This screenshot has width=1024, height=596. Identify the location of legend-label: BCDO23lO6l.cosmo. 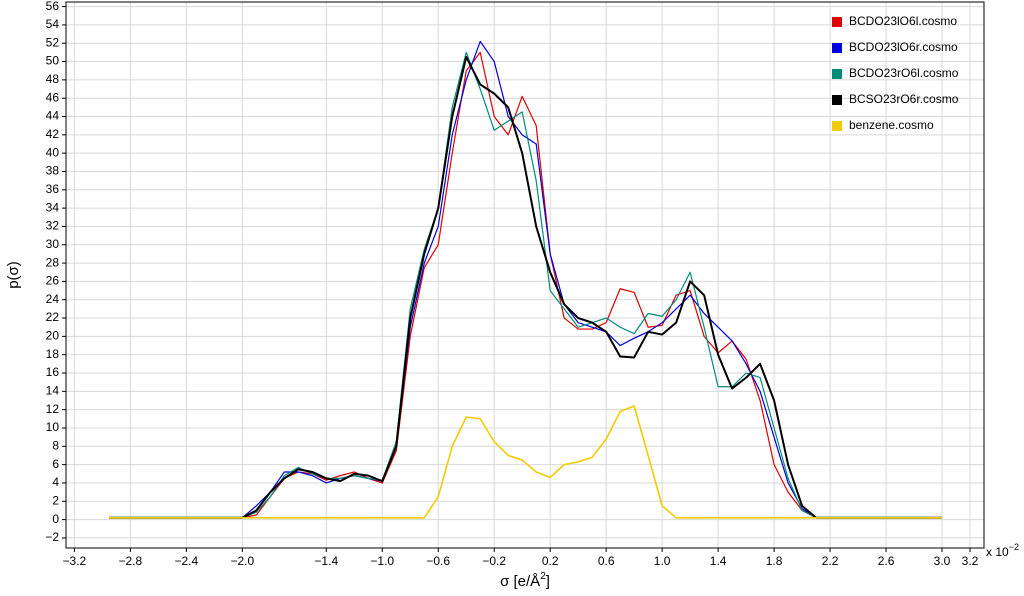
(903, 21).